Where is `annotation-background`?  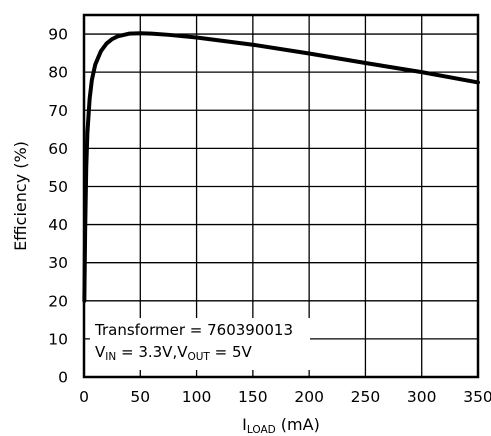
annotation-background is located at coordinates (200, 344).